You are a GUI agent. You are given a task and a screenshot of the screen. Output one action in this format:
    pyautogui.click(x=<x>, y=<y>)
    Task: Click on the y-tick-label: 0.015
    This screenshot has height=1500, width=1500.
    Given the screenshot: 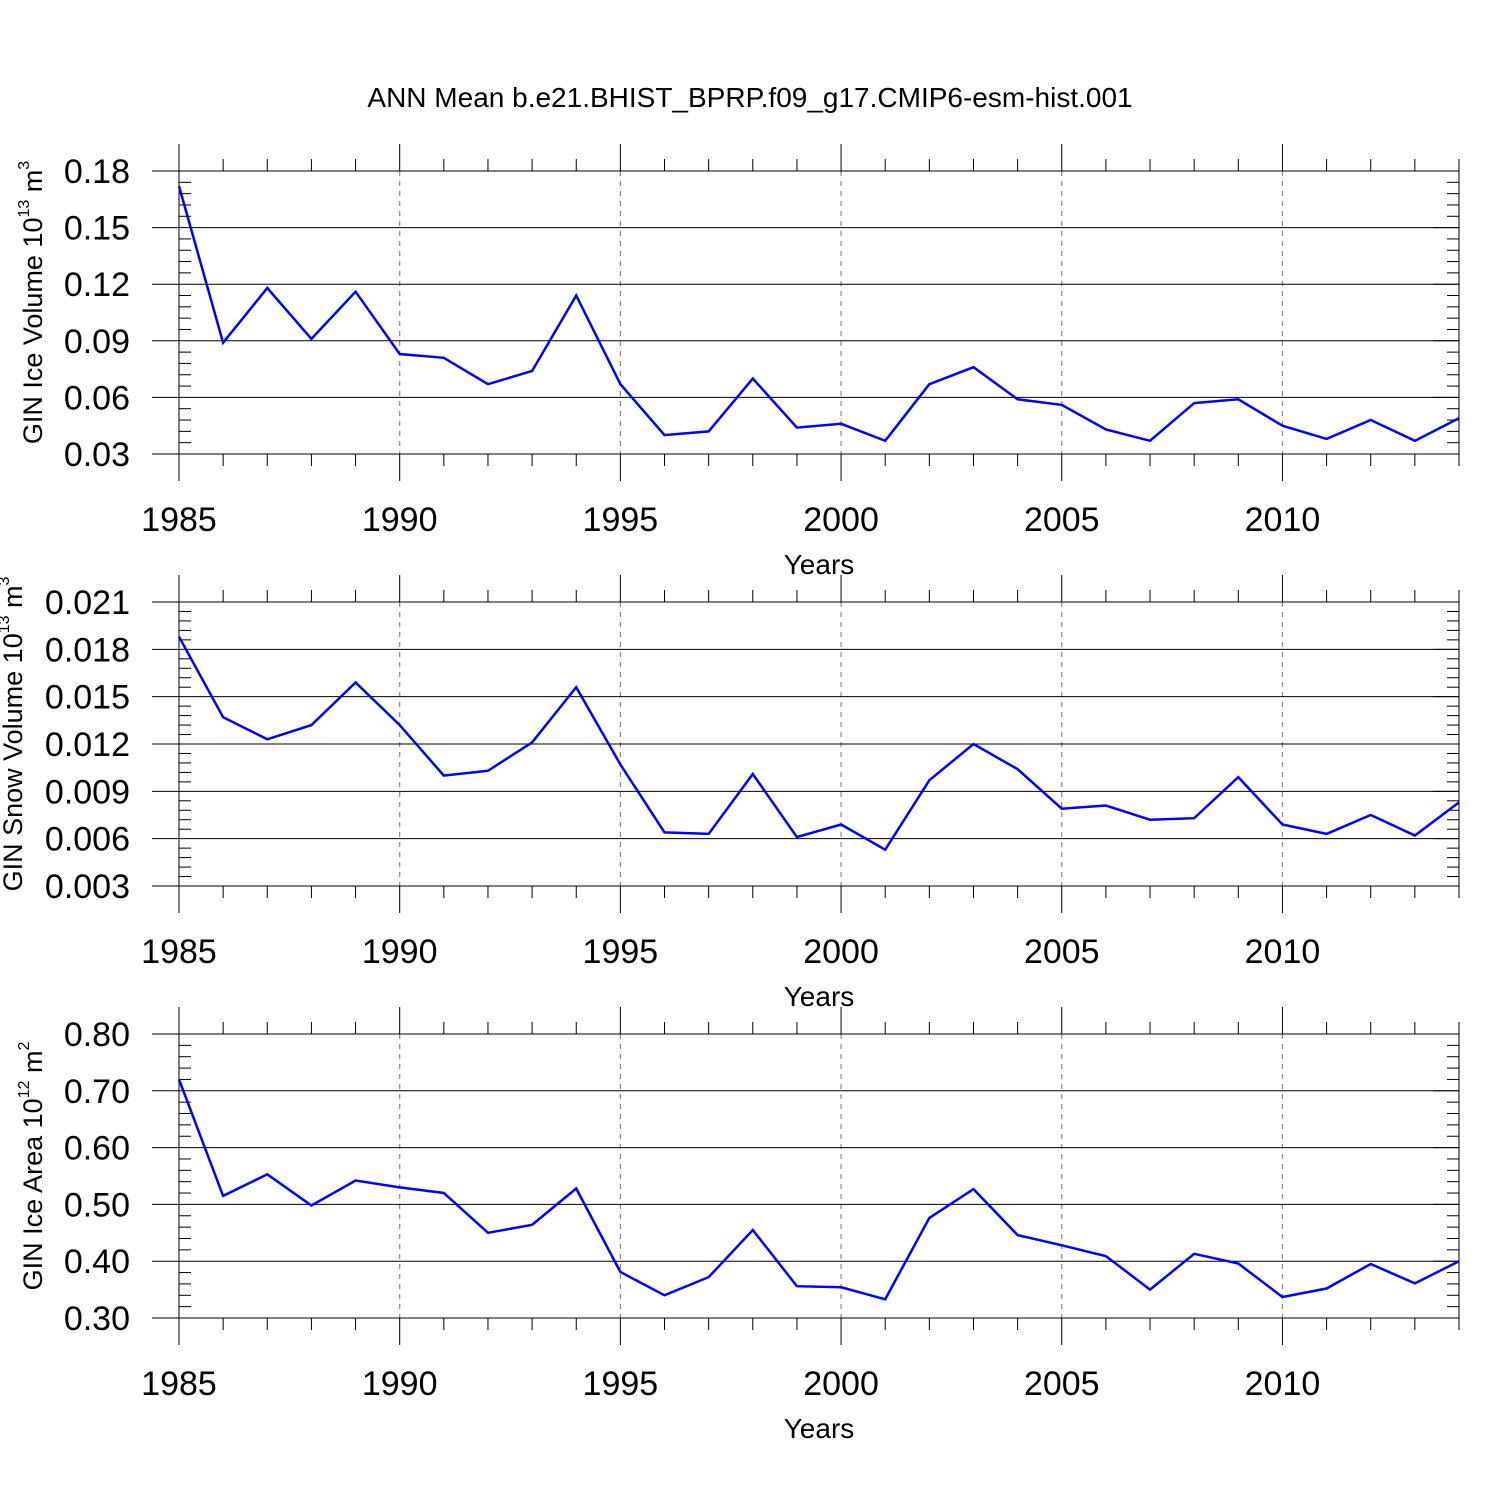 What is the action you would take?
    pyautogui.click(x=87, y=698)
    